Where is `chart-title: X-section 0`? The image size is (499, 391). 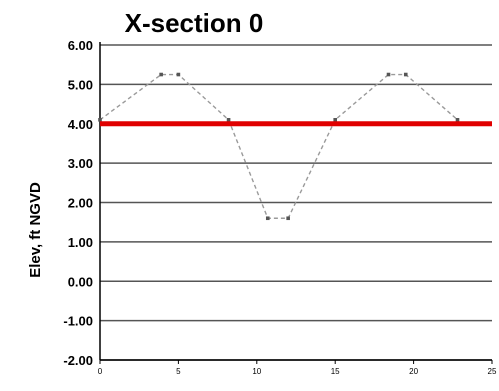 chart-title: X-section 0 is located at coordinates (194, 23).